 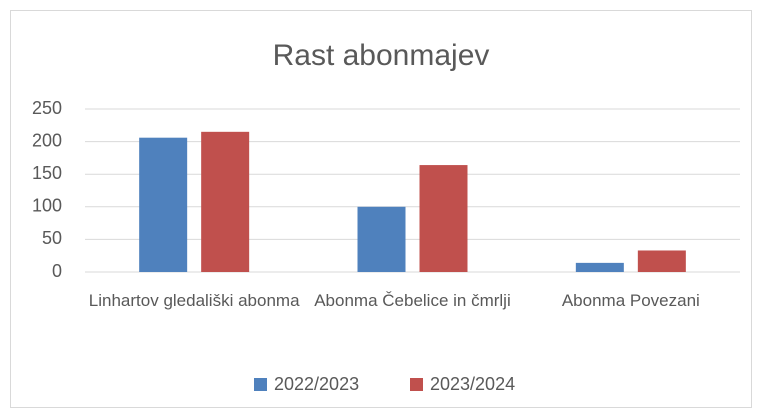 I want to click on x-tick-label: Abonma Čebelice in čmrlji, so click(x=412, y=300).